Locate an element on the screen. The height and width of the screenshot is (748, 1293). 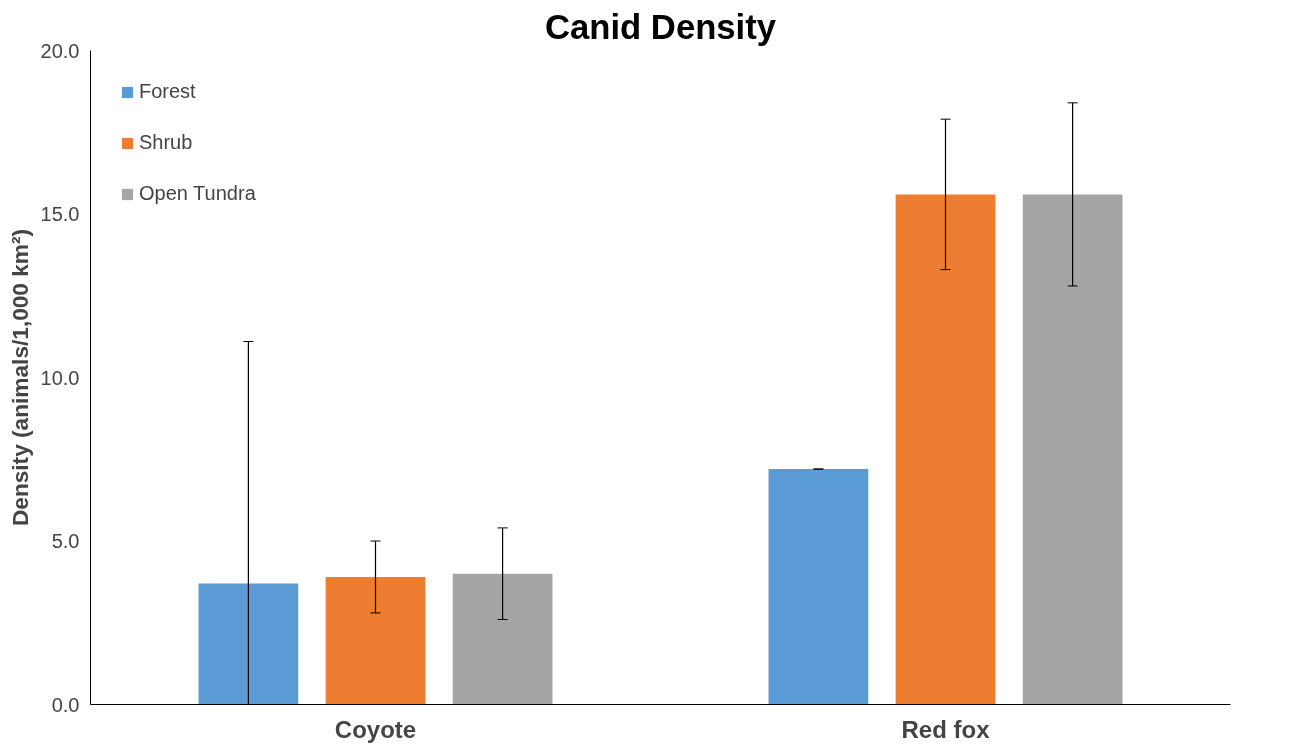
x-tick-label: Red fox is located at coordinates (946, 729).